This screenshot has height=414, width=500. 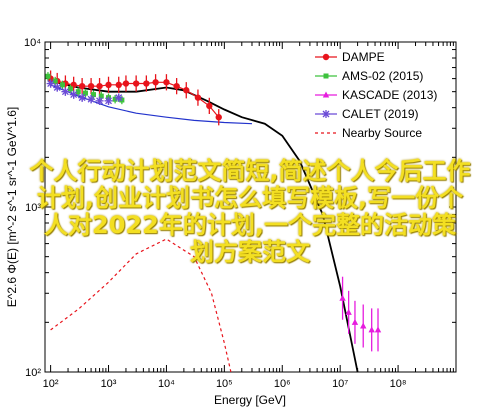 I want to click on legend-item: CALET (2019), so click(x=366, y=114).